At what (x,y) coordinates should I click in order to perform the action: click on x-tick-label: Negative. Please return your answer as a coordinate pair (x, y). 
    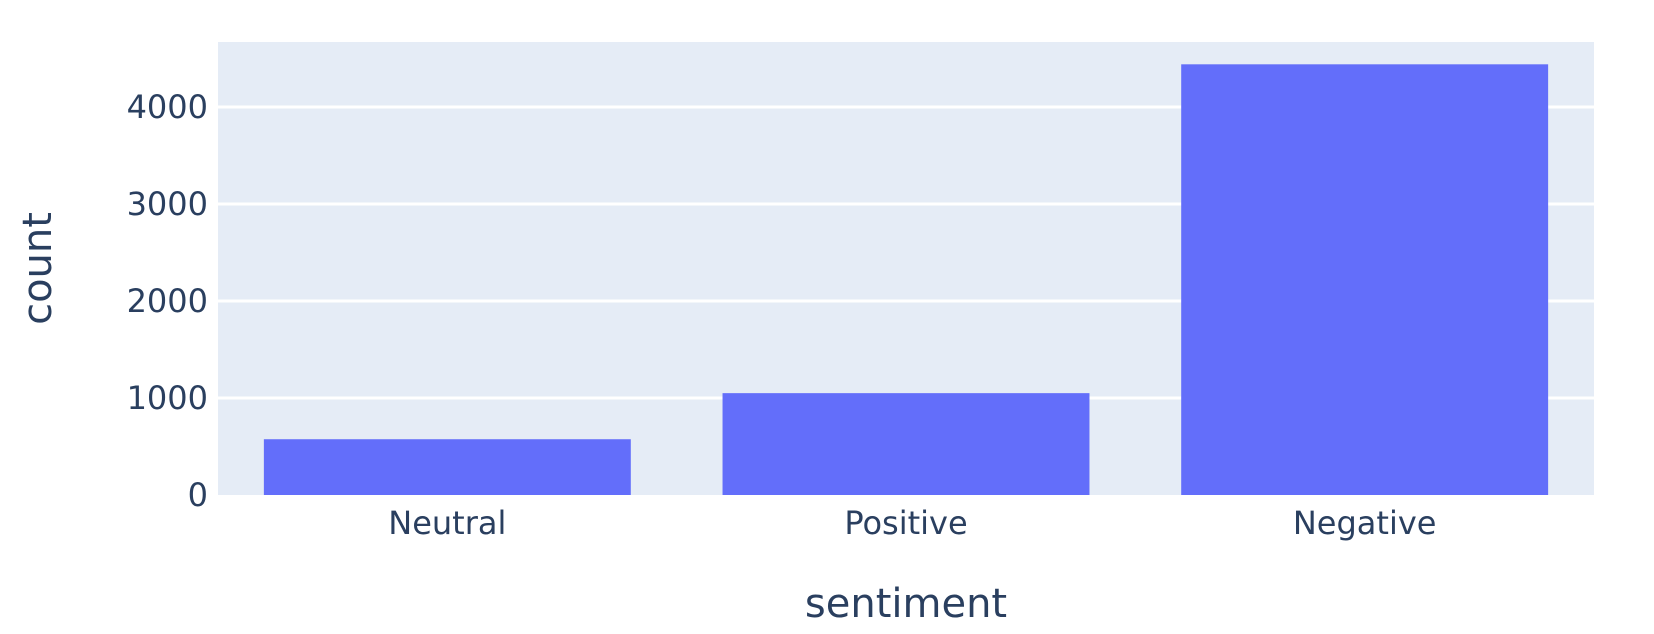
    Looking at the image, I should click on (1365, 523).